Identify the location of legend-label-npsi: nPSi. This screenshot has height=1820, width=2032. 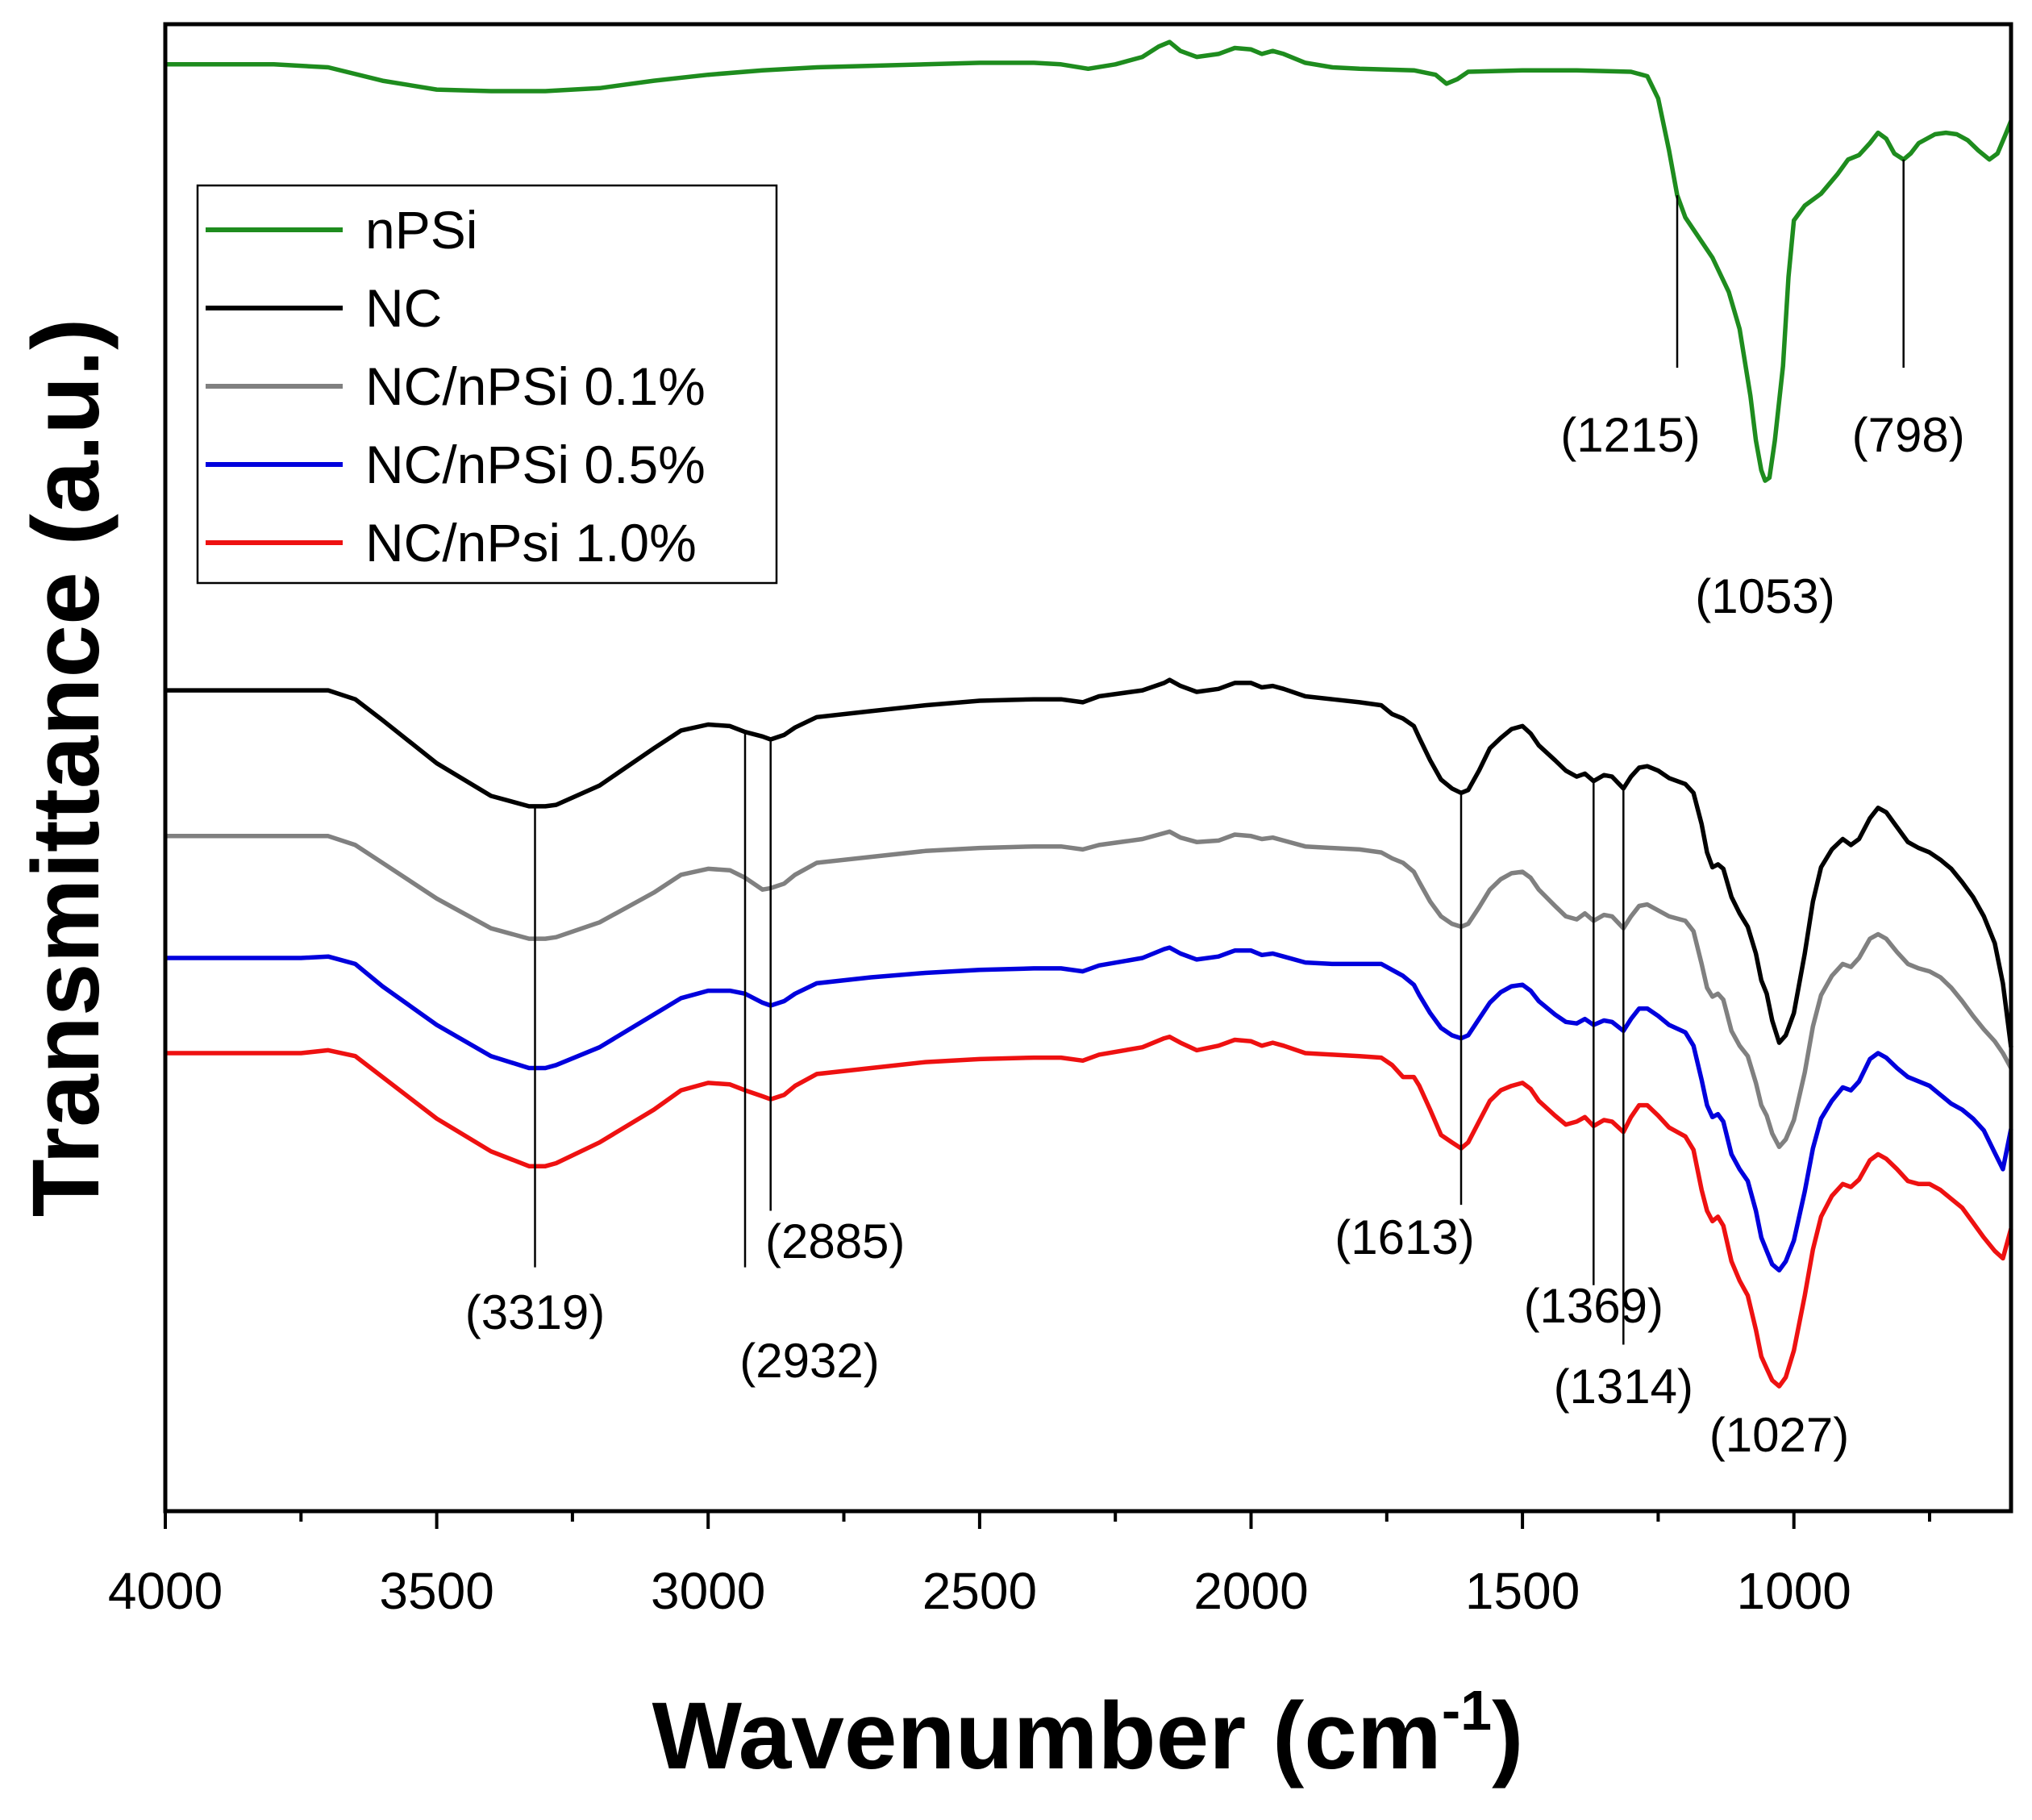
(421, 230).